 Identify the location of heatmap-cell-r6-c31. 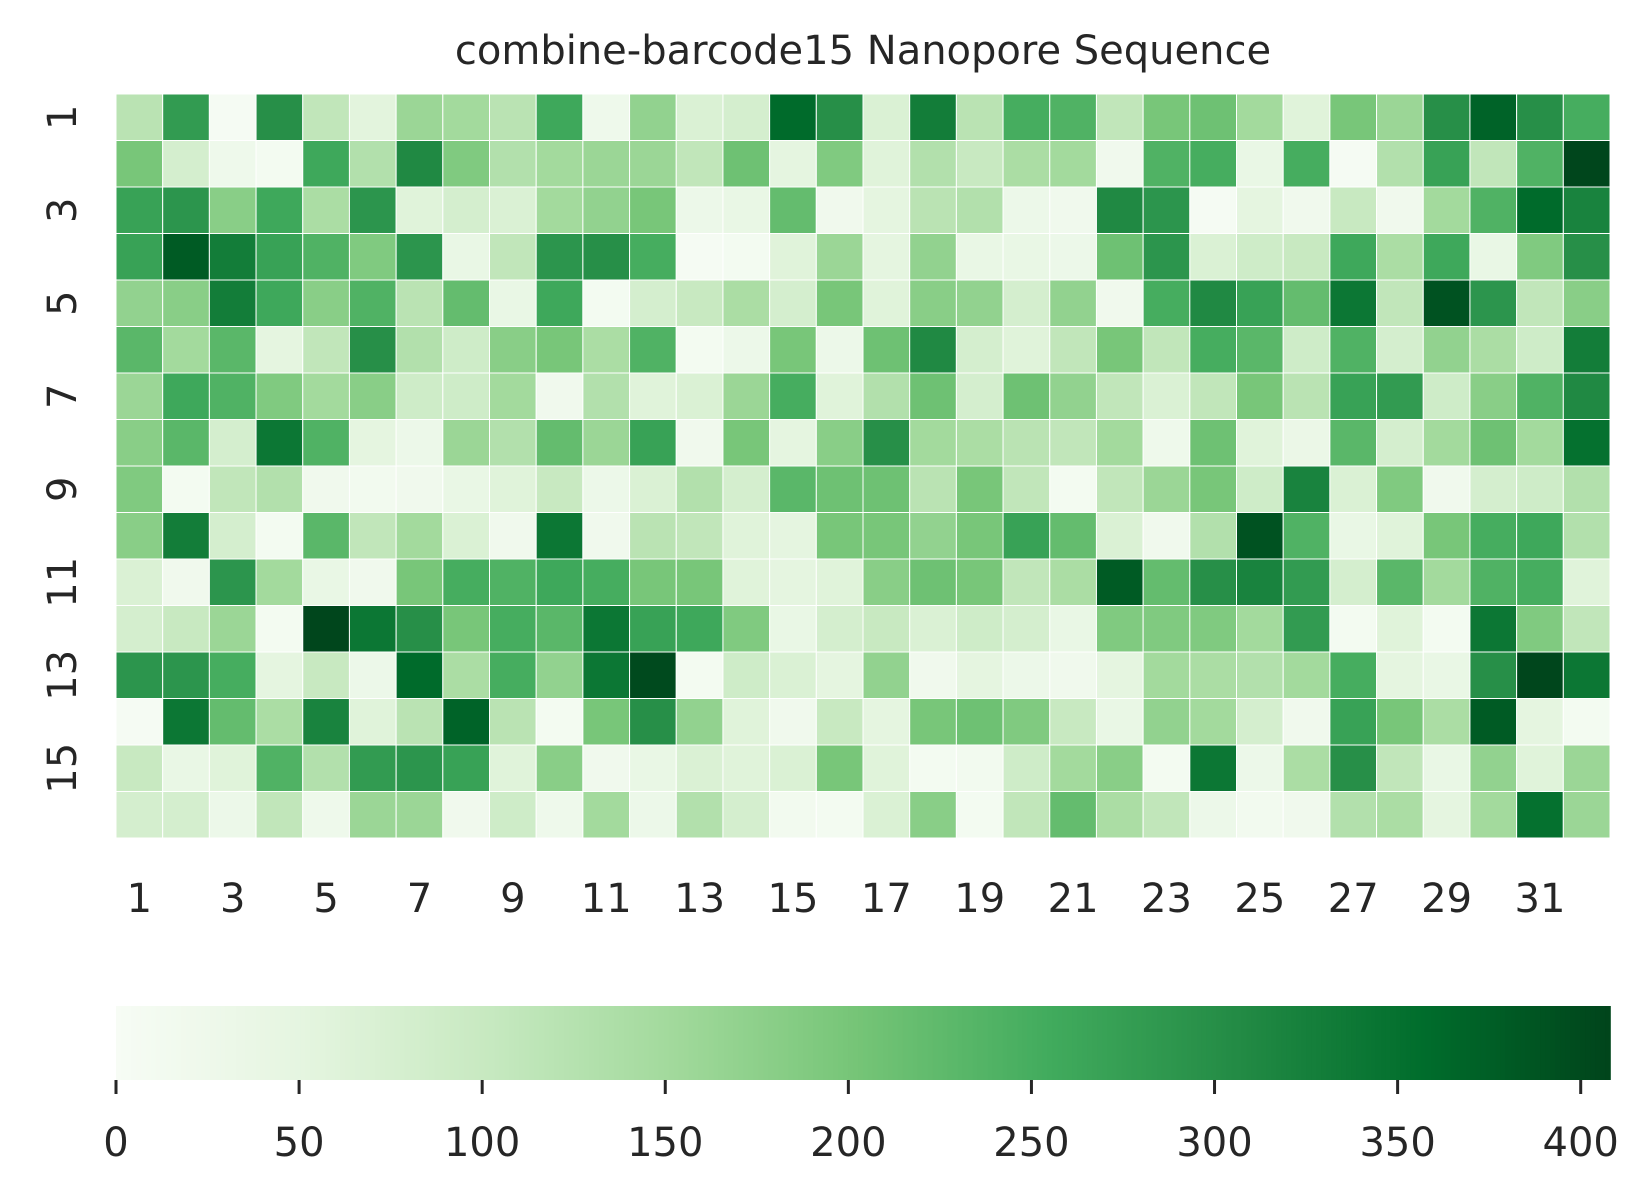
(1540, 350).